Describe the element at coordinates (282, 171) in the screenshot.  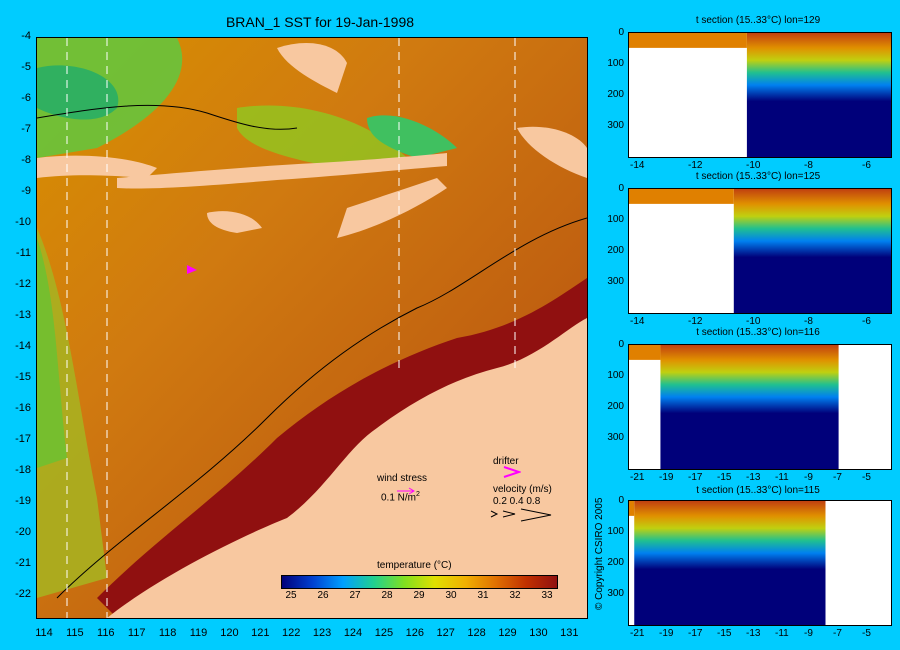
I see `nusa-tenggara-land` at that location.